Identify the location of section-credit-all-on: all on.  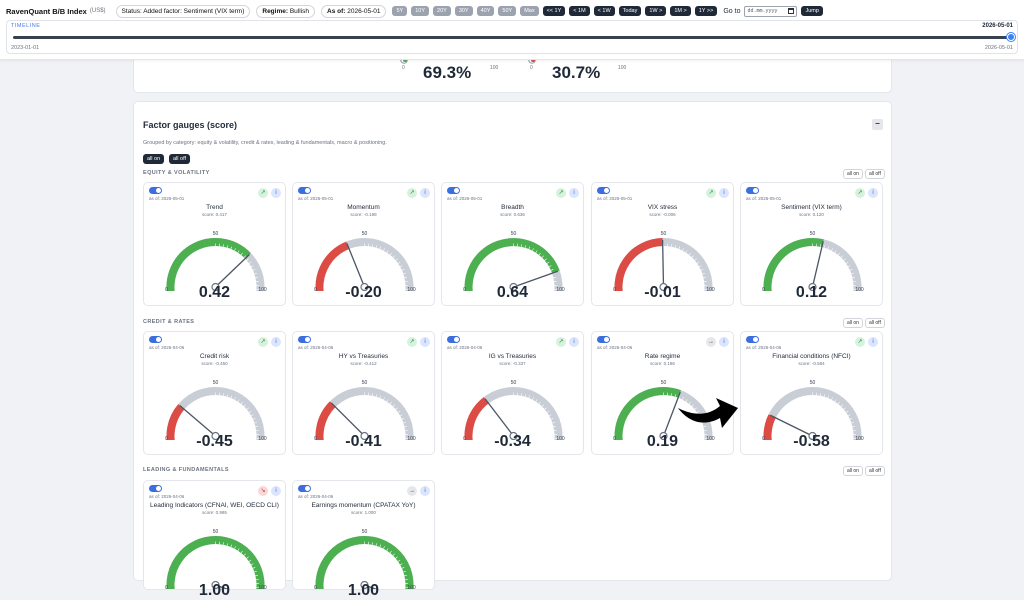
(853, 323).